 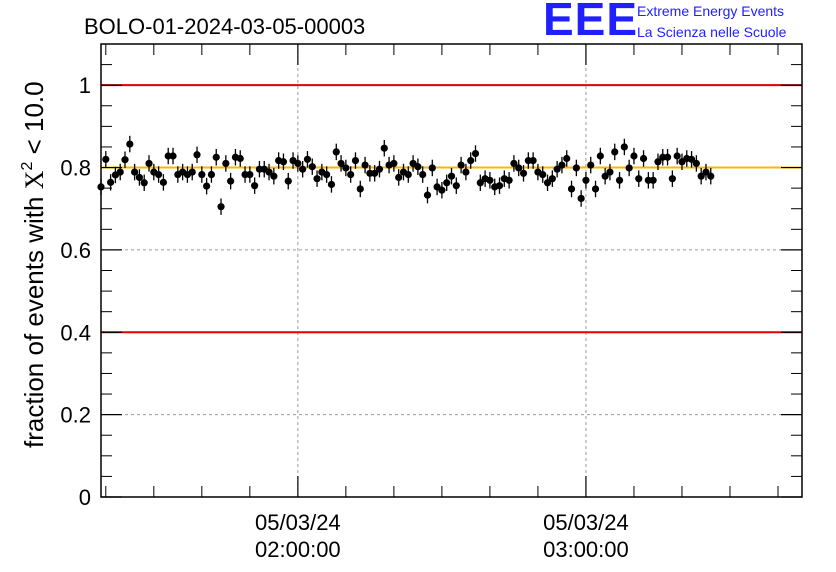 What do you see at coordinates (34, 318) in the screenshot?
I see `y-axis-label-prefix: fraction of events with` at bounding box center [34, 318].